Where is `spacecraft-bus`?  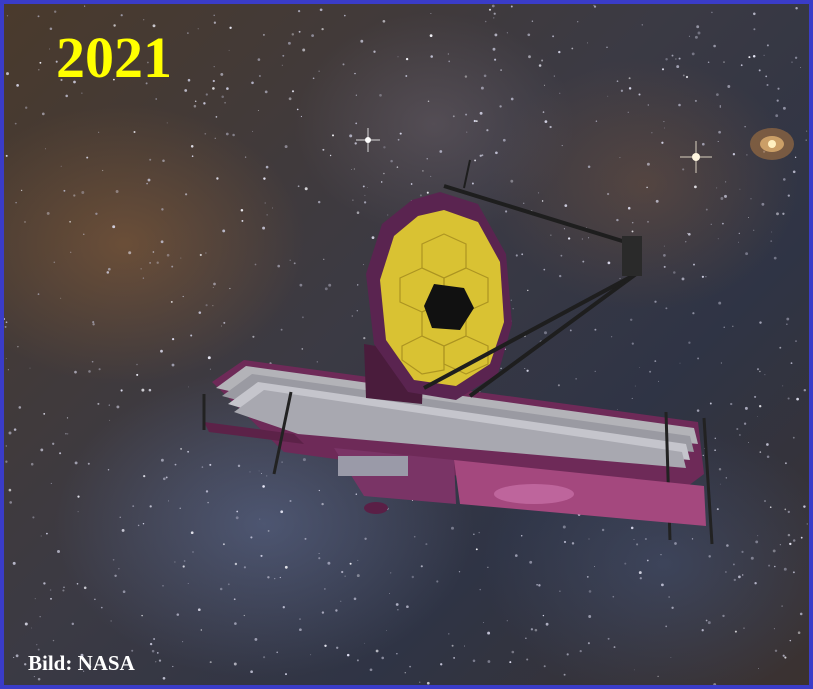
spacecraft-bus is located at coordinates (520, 487).